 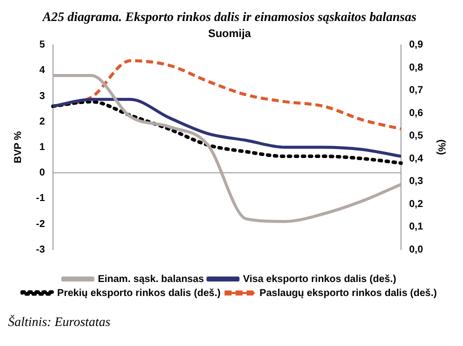 I want to click on y2-tick-label: 0,6, so click(x=416, y=113).